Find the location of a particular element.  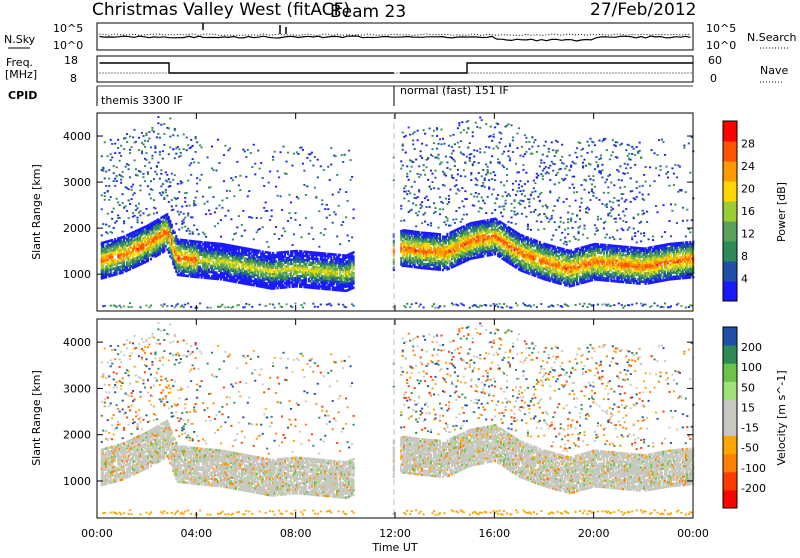

freq-tick-bottom: 8 is located at coordinates (73, 78).